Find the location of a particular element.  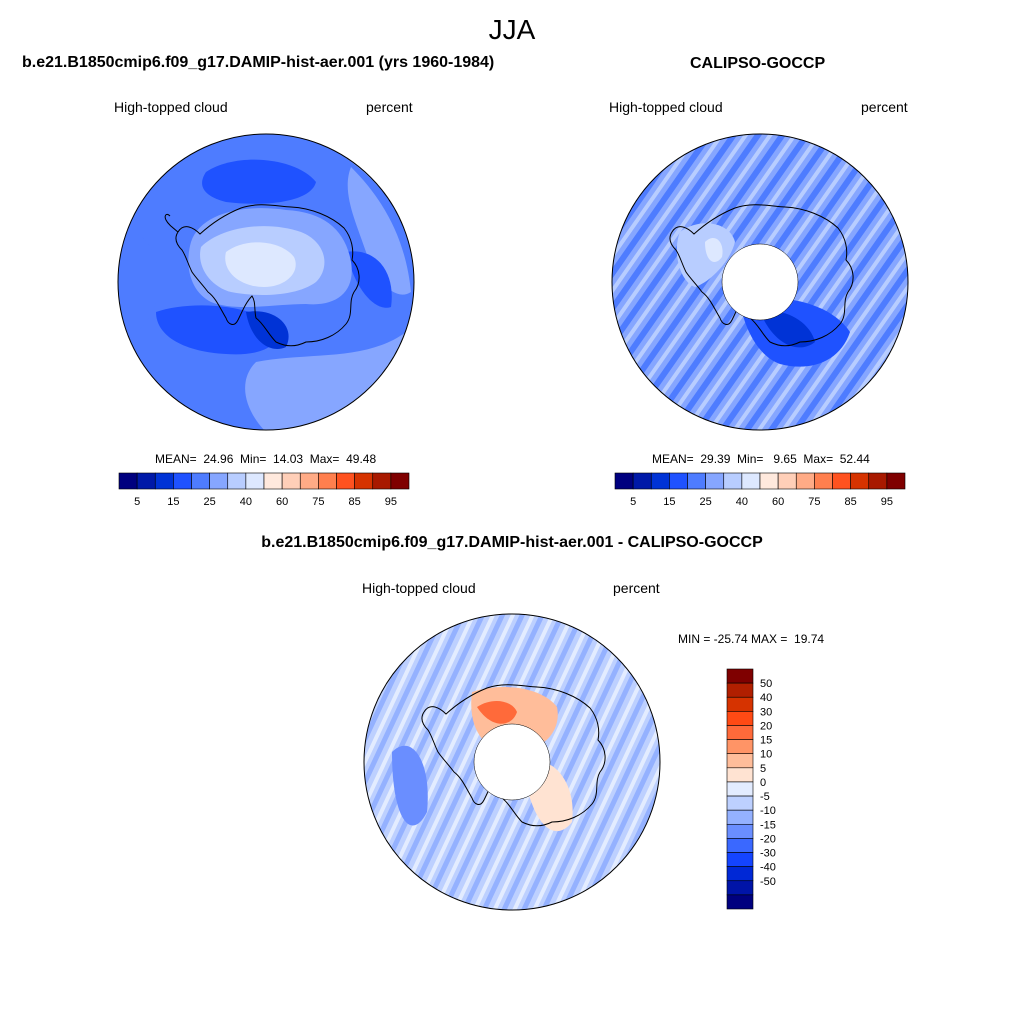

colorbar-tick-label: -10 is located at coordinates (768, 811).